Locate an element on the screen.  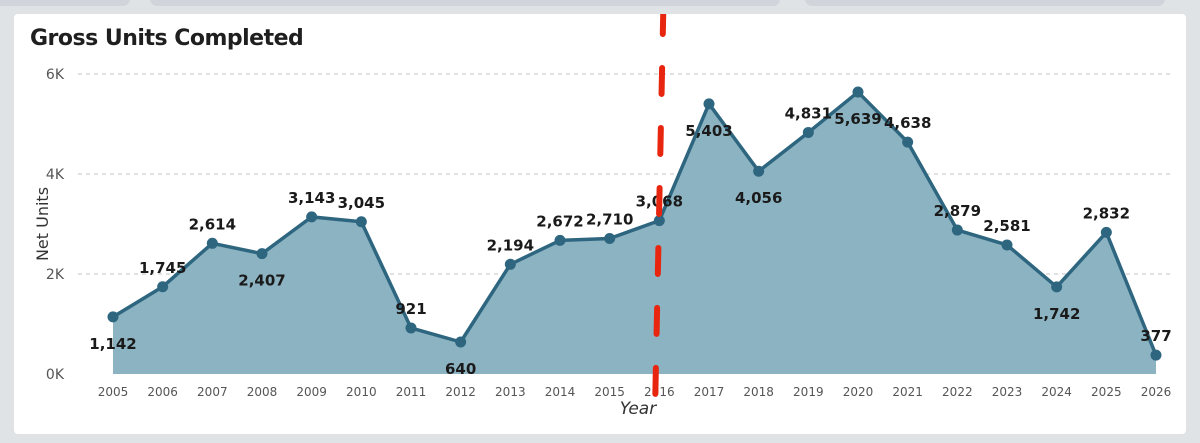
x-tick-label: 2011 is located at coordinates (411, 392).